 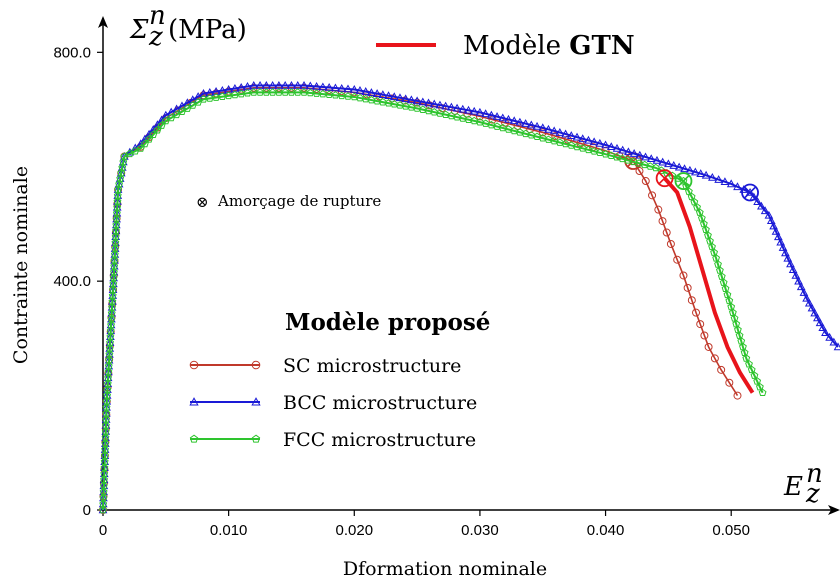 What do you see at coordinates (229, 530) in the screenshot?
I see `x-tick-label: 0.010` at bounding box center [229, 530].